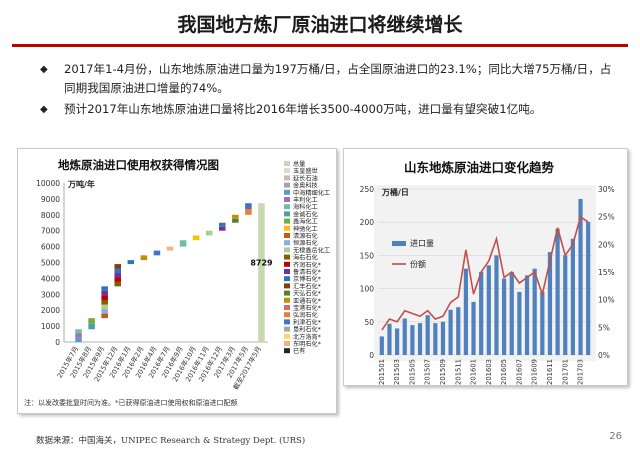 The height and width of the screenshot is (450, 640). I want to click on trend-chart-title: 山东地炼原油进口变化趋势, so click(479, 167).